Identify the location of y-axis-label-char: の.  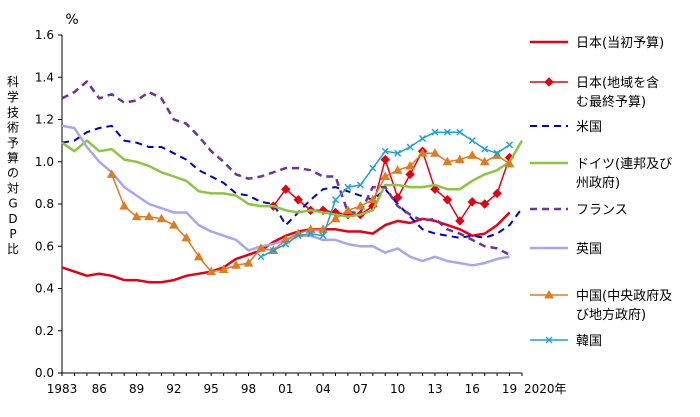
(13, 173).